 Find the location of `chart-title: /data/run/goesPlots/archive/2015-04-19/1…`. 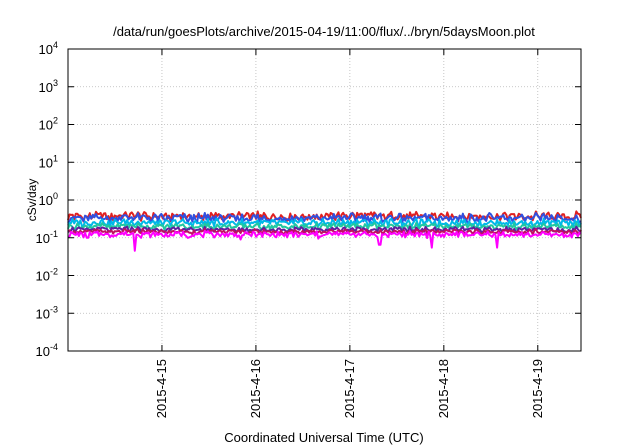

chart-title: /data/run/goesPlots/archive/2015-04-19/1… is located at coordinates (324, 31).